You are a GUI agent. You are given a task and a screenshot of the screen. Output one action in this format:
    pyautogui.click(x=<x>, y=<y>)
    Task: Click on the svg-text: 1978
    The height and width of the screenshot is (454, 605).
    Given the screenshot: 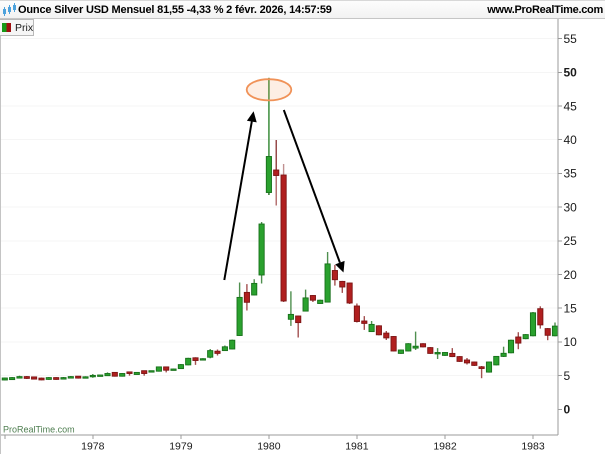 What is the action you would take?
    pyautogui.click(x=93, y=447)
    